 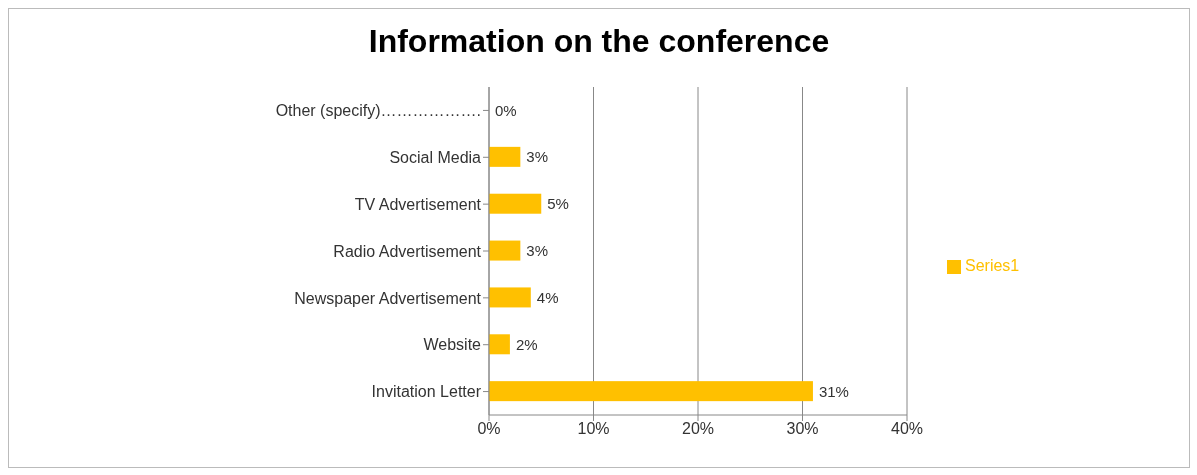 What do you see at coordinates (802, 429) in the screenshot?
I see `x-tick-label: 30%` at bounding box center [802, 429].